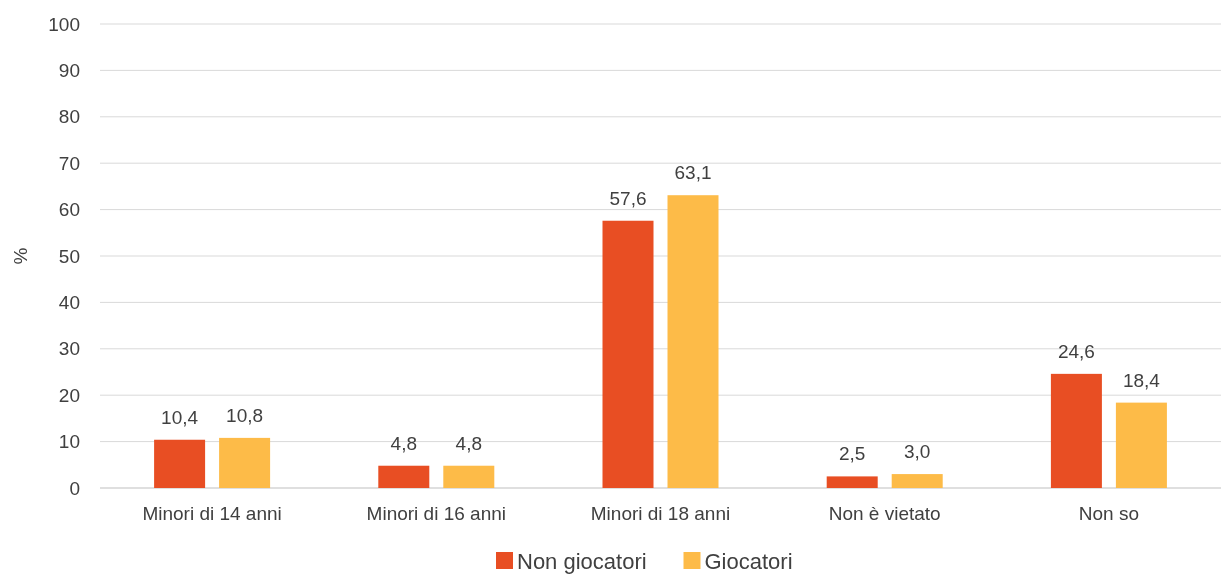 Image resolution: width=1223 pixels, height=581 pixels. I want to click on y-tick-label: 50, so click(69, 256).